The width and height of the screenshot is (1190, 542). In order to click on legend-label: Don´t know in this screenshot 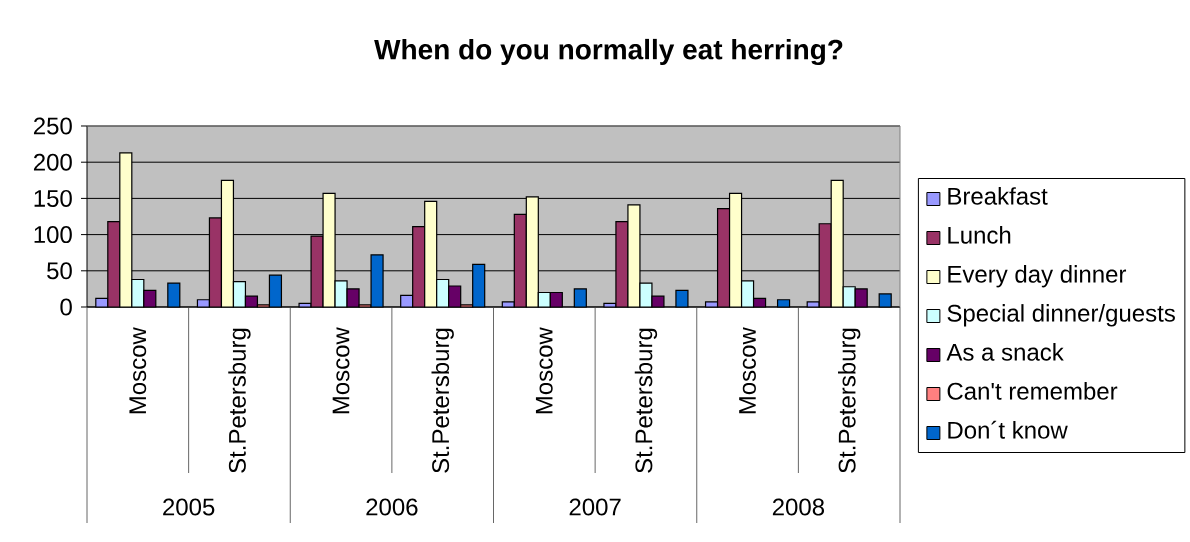, I will do `click(1008, 429)`.